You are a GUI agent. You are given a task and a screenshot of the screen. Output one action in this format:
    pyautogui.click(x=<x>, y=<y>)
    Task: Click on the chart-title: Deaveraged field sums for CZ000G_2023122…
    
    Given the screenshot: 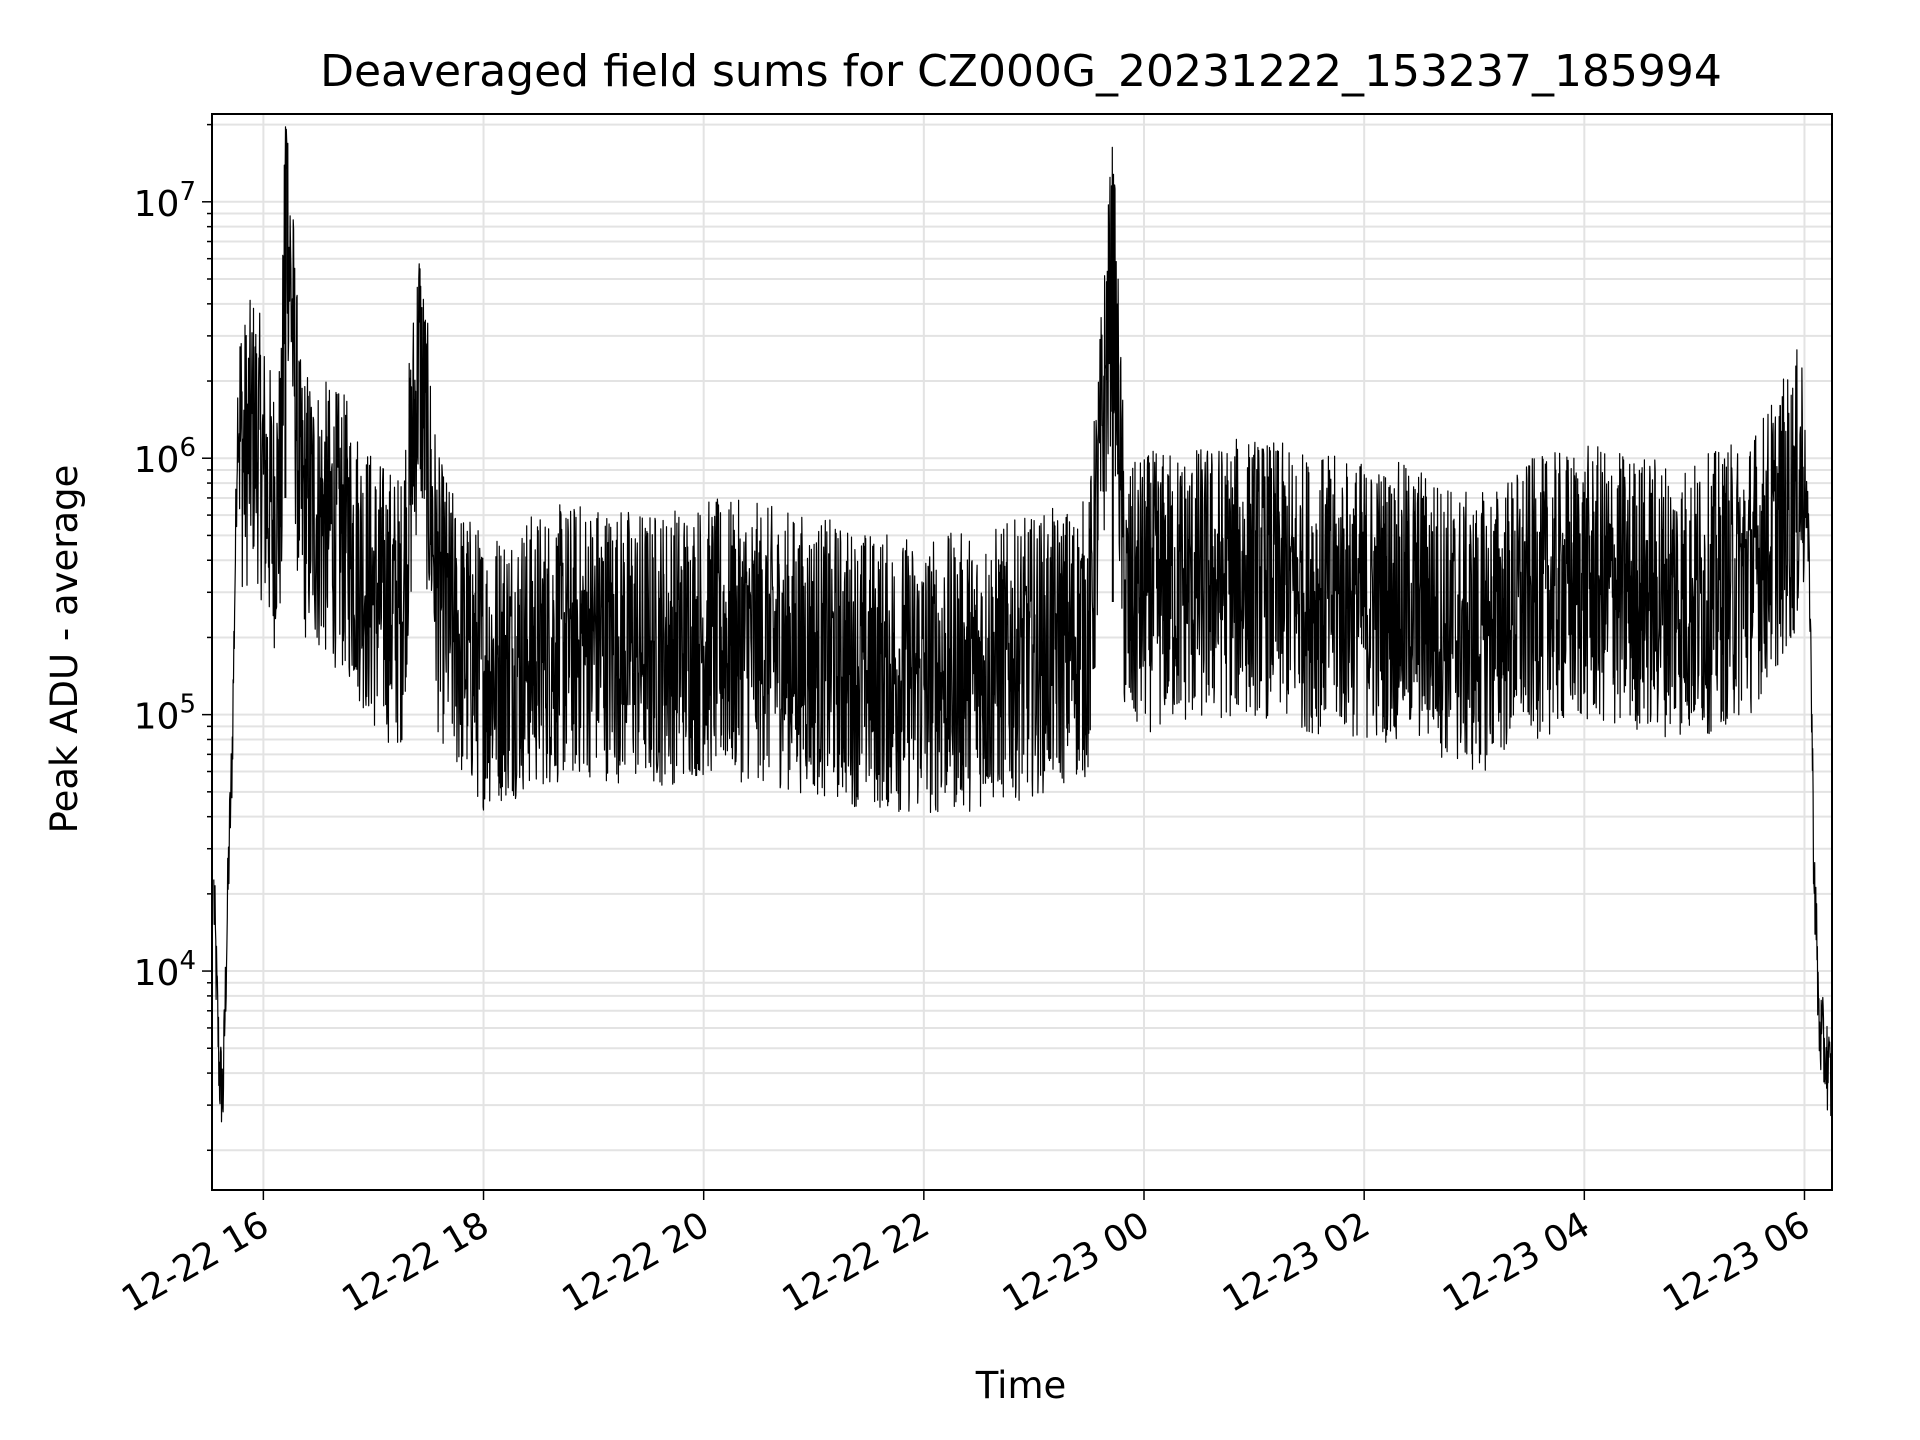 What is the action you would take?
    pyautogui.click(x=1021, y=71)
    